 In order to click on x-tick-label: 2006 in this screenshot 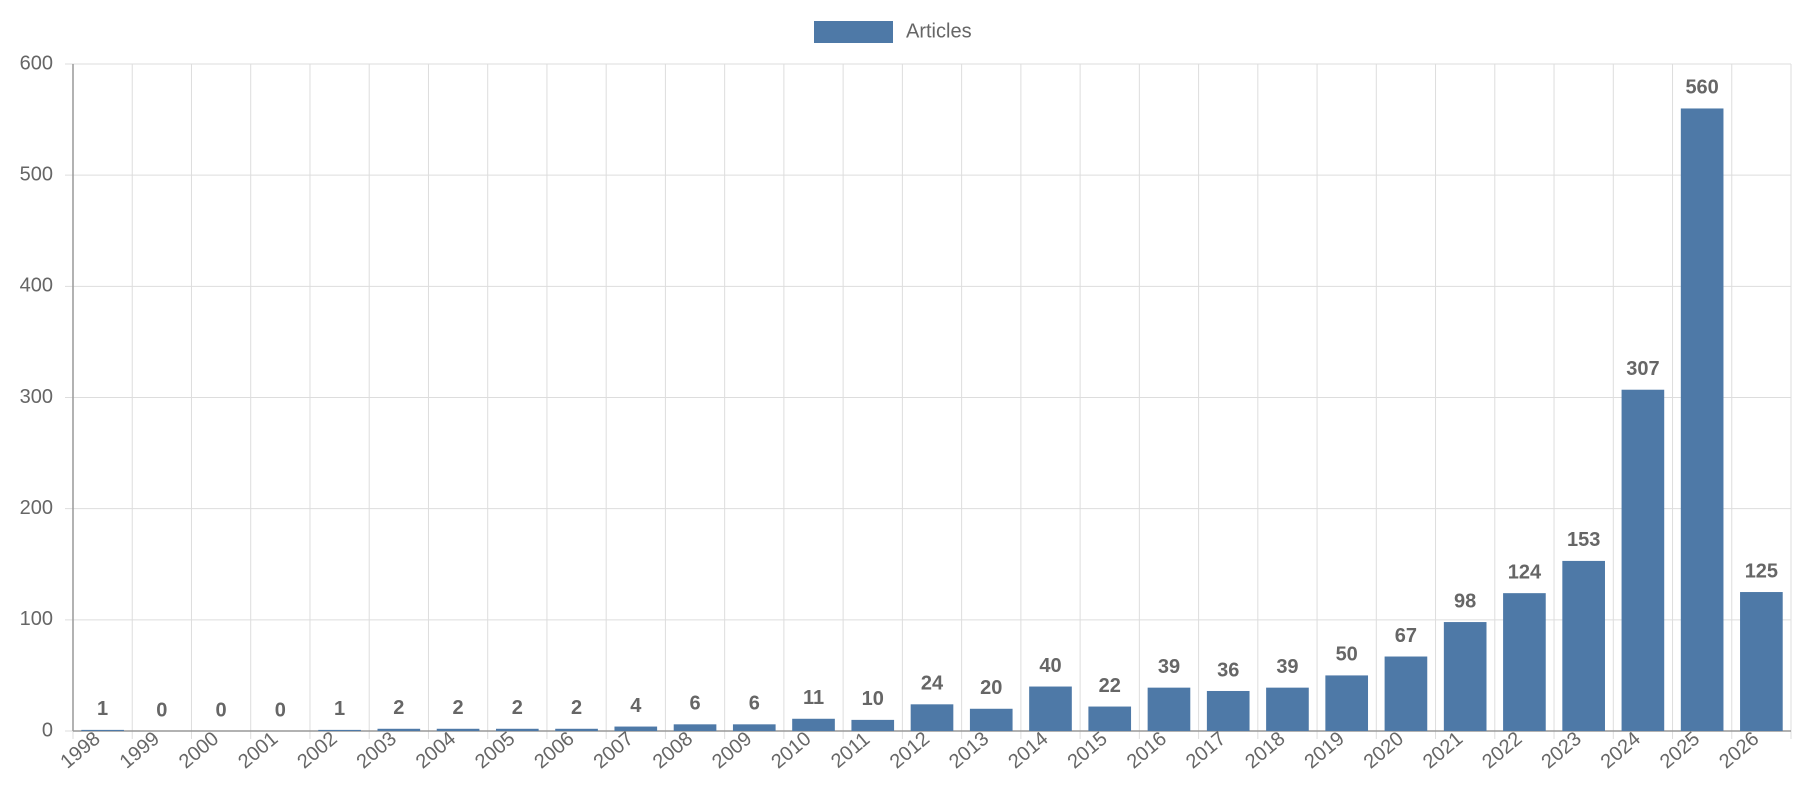, I will do `click(554, 750)`.